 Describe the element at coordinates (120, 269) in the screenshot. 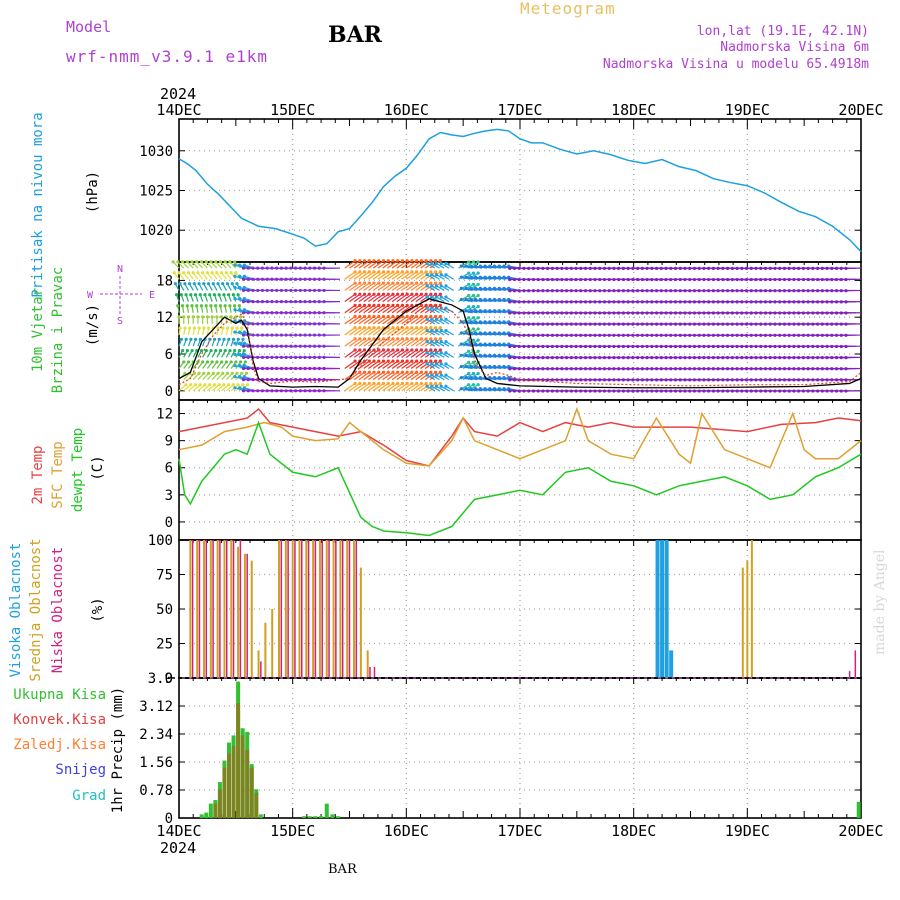

I see `compass-north-label: N` at that location.